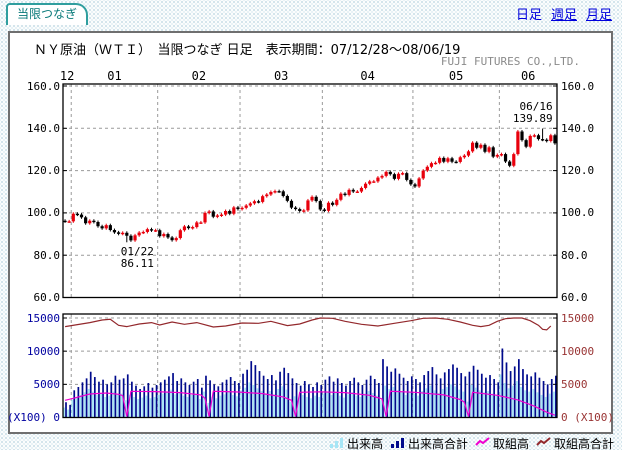 The width and height of the screenshot is (622, 450). Describe the element at coordinates (598, 15) in the screenshot. I see `nav-monthly: 月足` at that location.